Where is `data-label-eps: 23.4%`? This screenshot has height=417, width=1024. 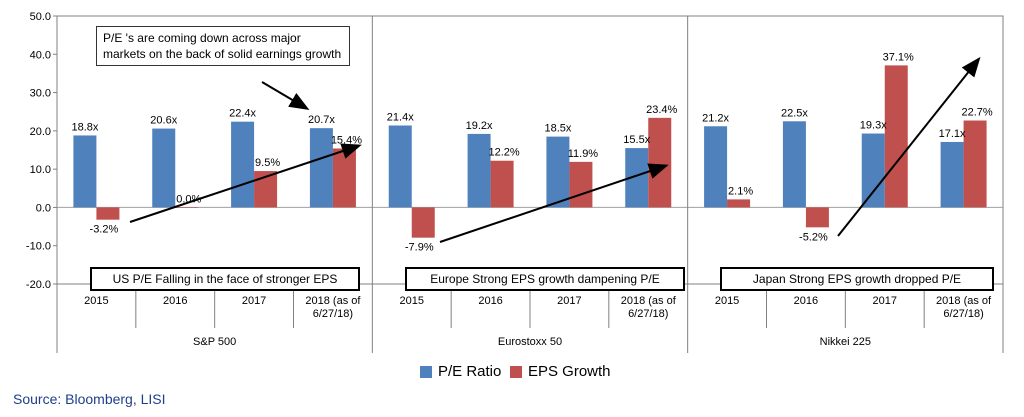 data-label-eps: 23.4% is located at coordinates (661, 110).